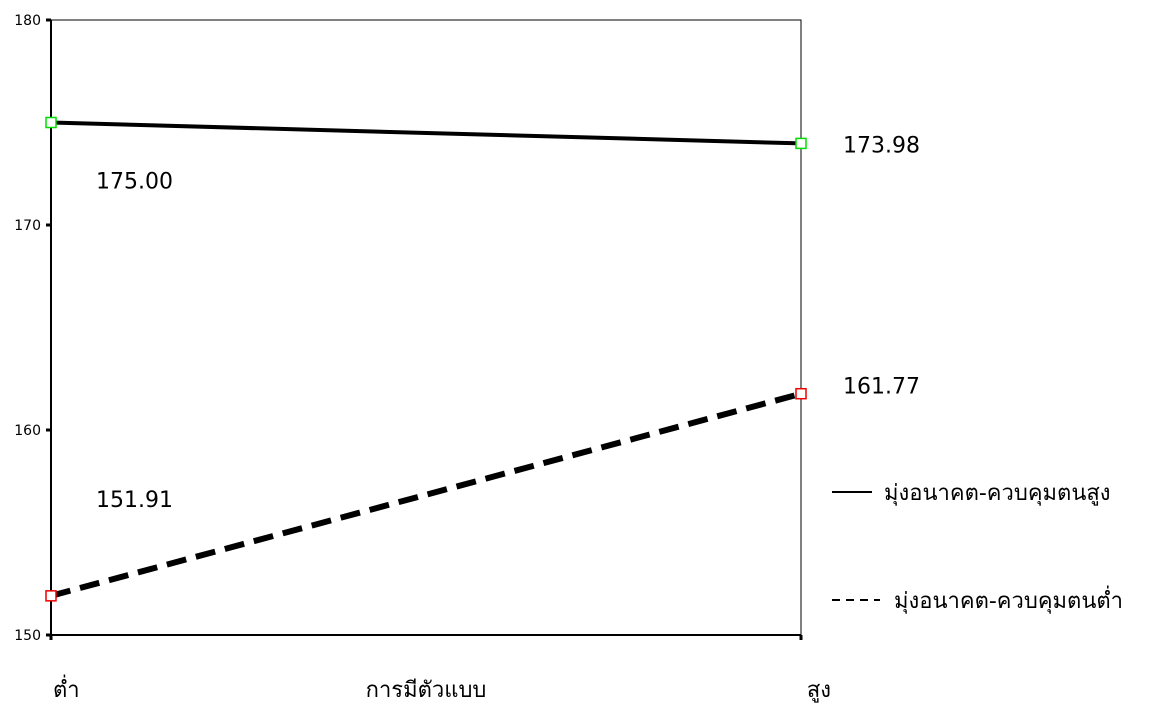 This screenshot has height=704, width=1165. What do you see at coordinates (881, 145) in the screenshot?
I see `data-label: 173.98` at bounding box center [881, 145].